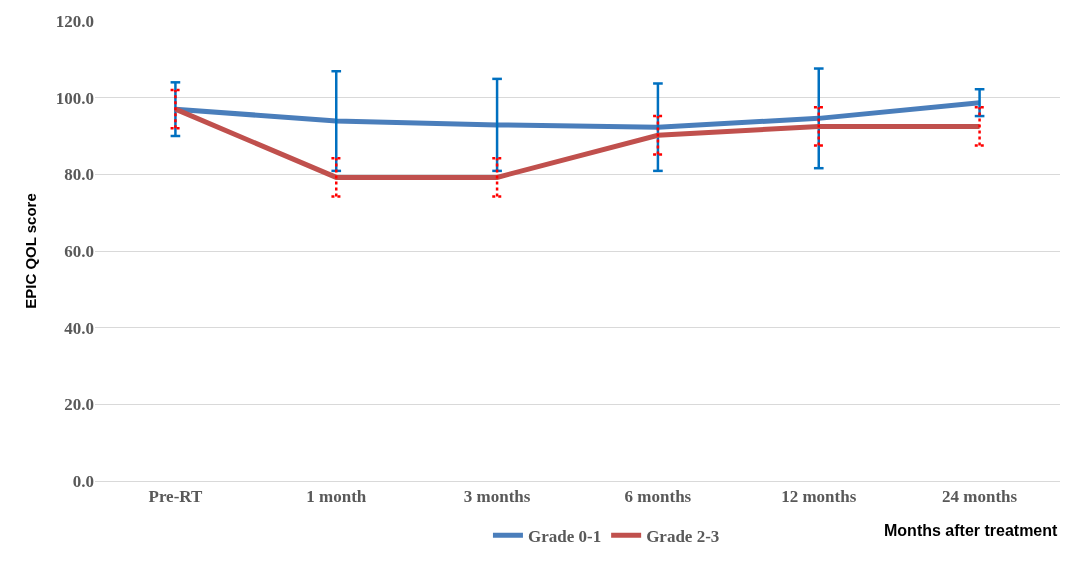  What do you see at coordinates (79, 328) in the screenshot?
I see `y-tick-label: 40.0` at bounding box center [79, 328].